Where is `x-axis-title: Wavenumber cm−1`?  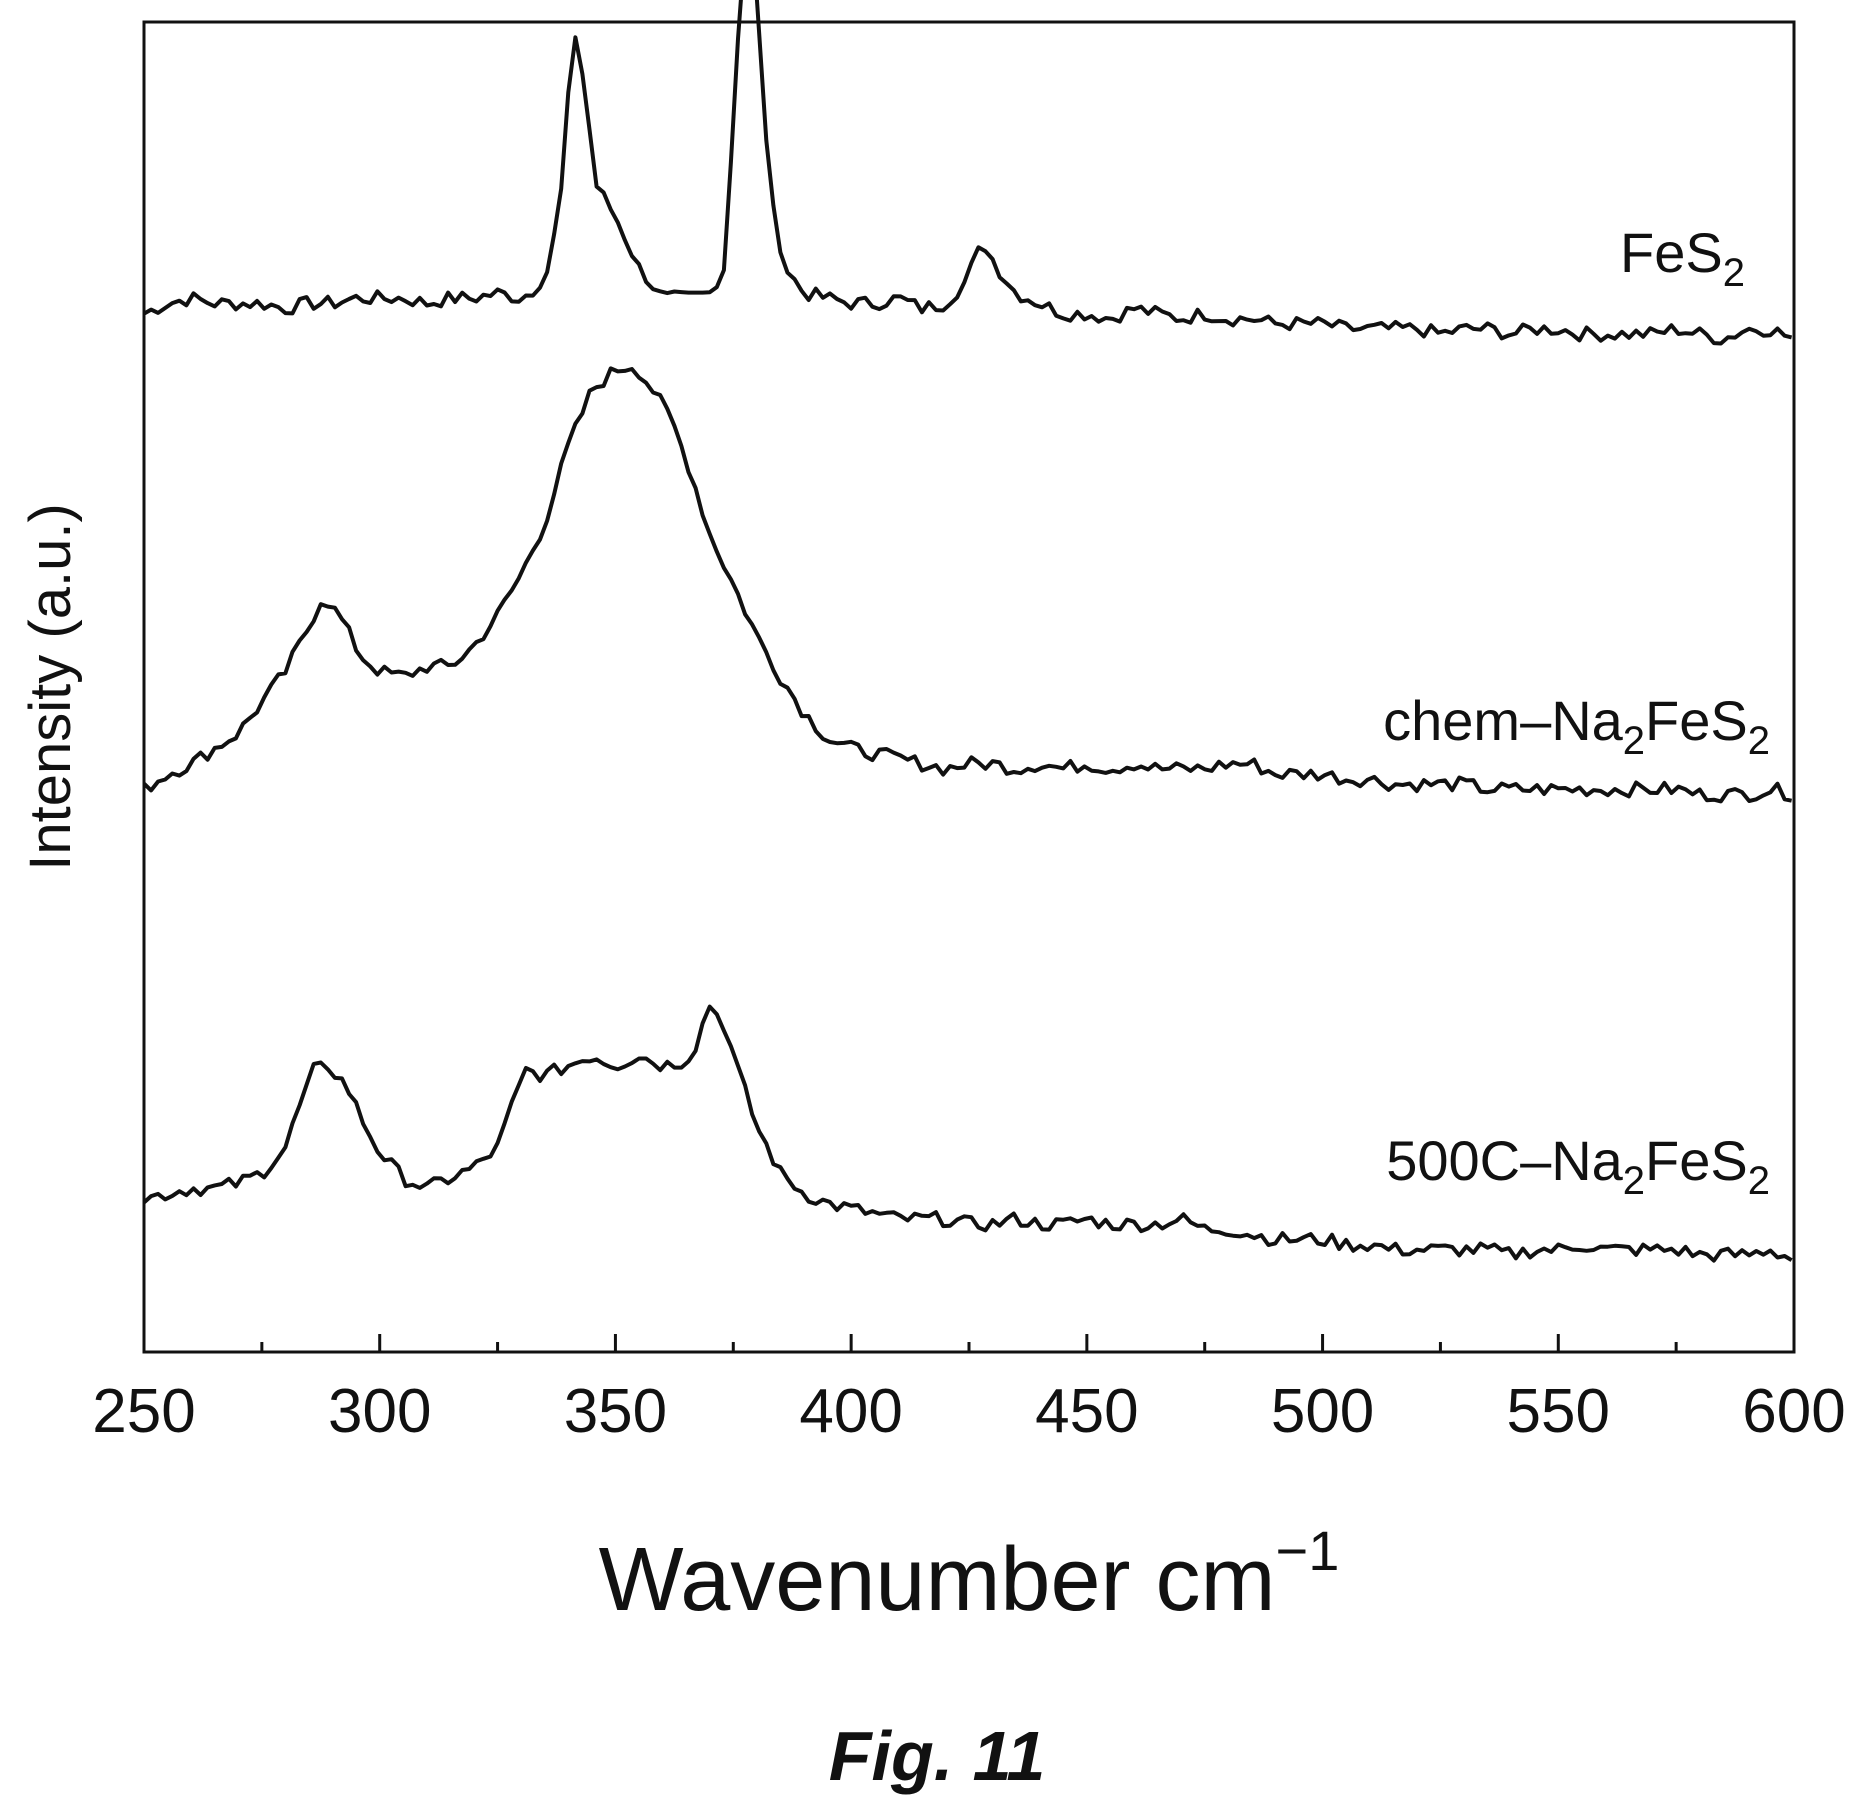
x-axis-title: Wavenumber cm−1 is located at coordinates (969, 1574).